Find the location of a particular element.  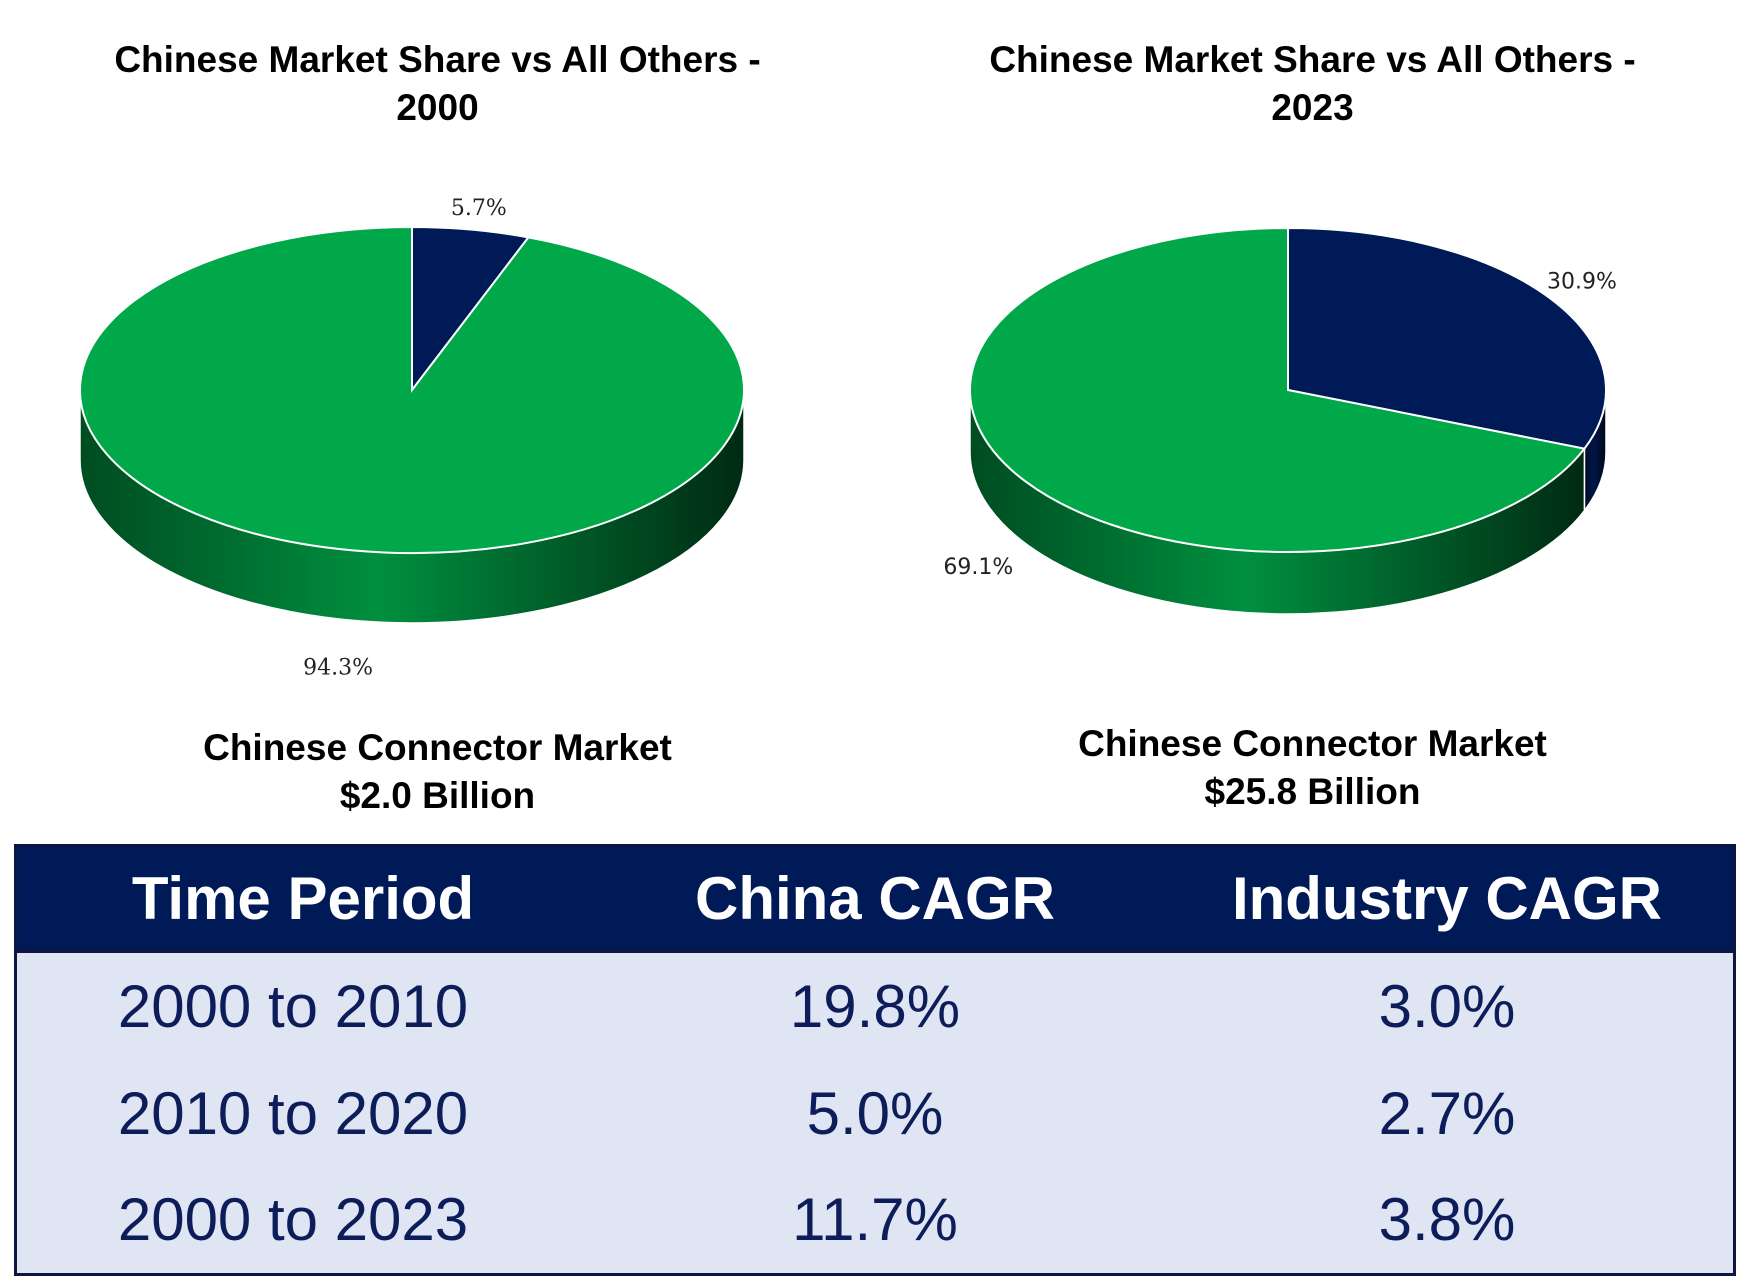

cell-time-period: 2000 to 2010 is located at coordinates (293, 1006).